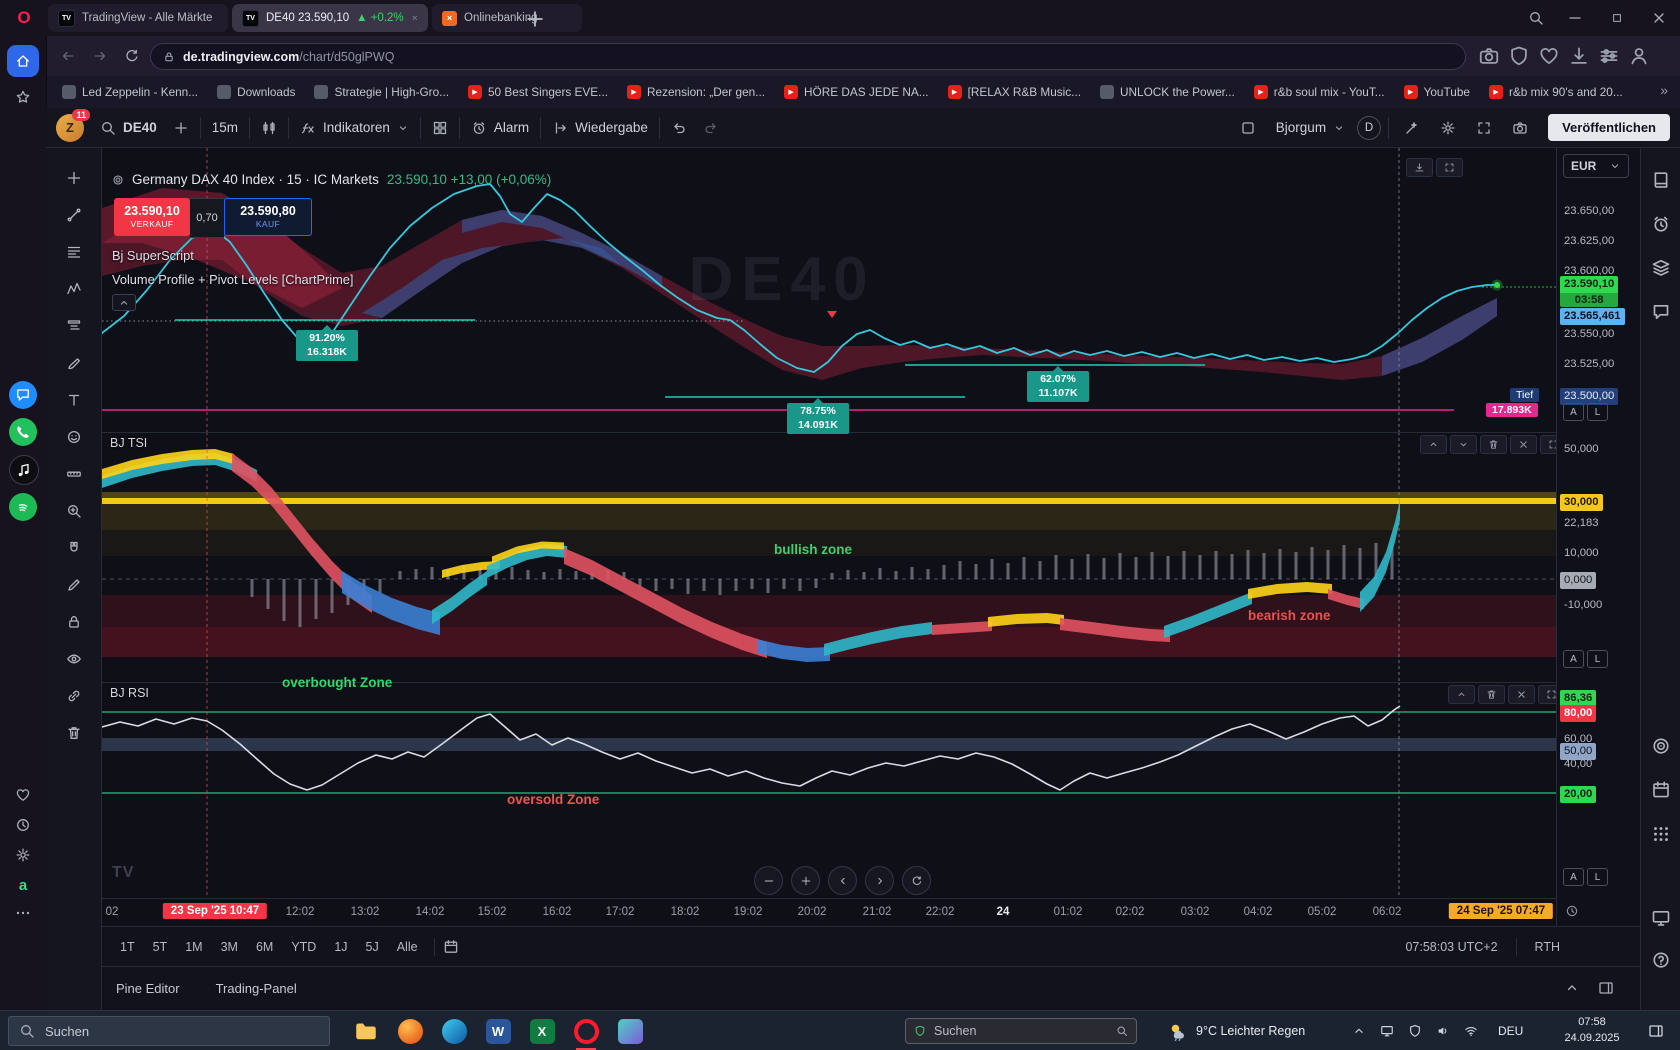 Image resolution: width=1680 pixels, height=1050 pixels. I want to click on maximize-pane-button, so click(1548, 444).